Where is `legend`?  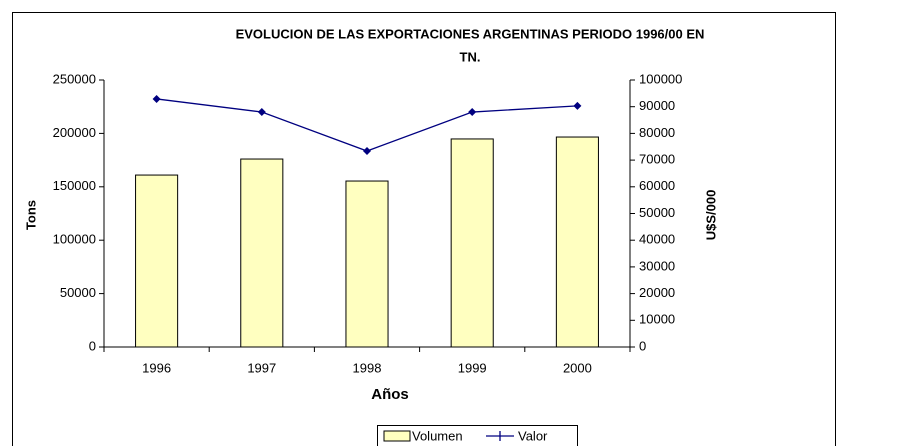
legend is located at coordinates (477, 435).